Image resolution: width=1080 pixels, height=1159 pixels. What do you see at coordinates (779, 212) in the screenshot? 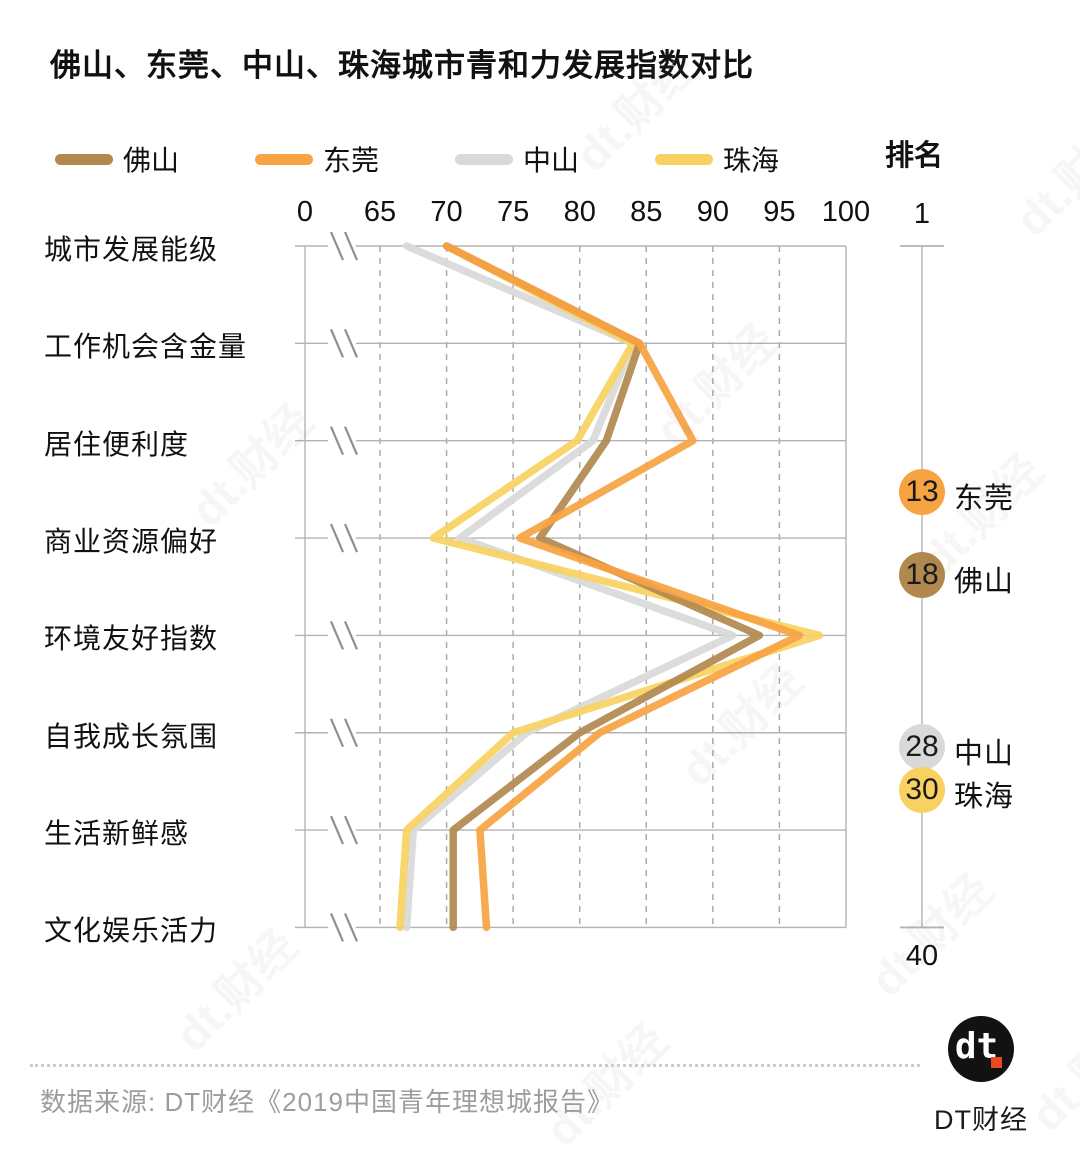
I see `x-tick-95: 95` at bounding box center [779, 212].